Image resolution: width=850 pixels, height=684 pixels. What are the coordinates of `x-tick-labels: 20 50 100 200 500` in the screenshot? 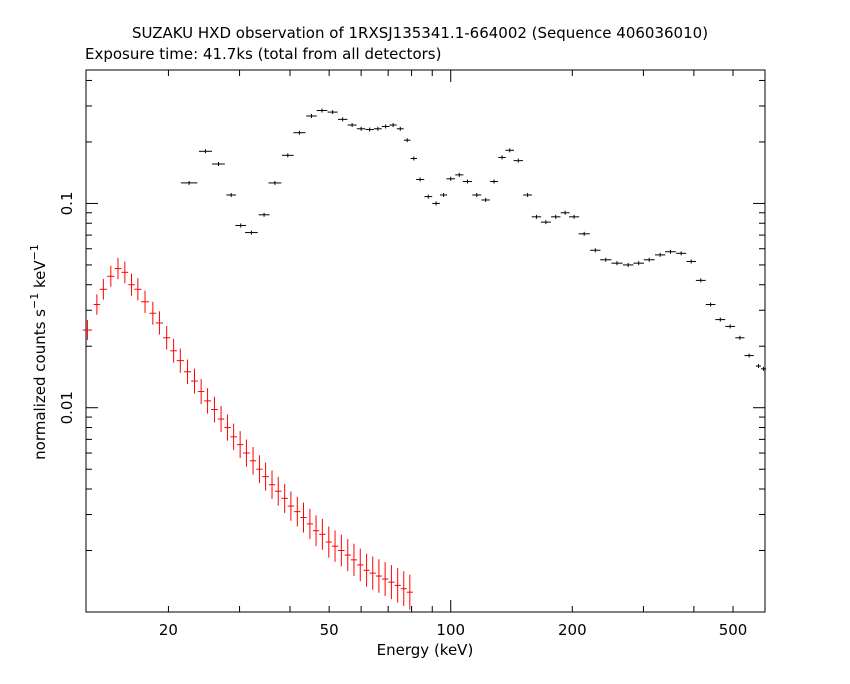 It's located at (453, 630).